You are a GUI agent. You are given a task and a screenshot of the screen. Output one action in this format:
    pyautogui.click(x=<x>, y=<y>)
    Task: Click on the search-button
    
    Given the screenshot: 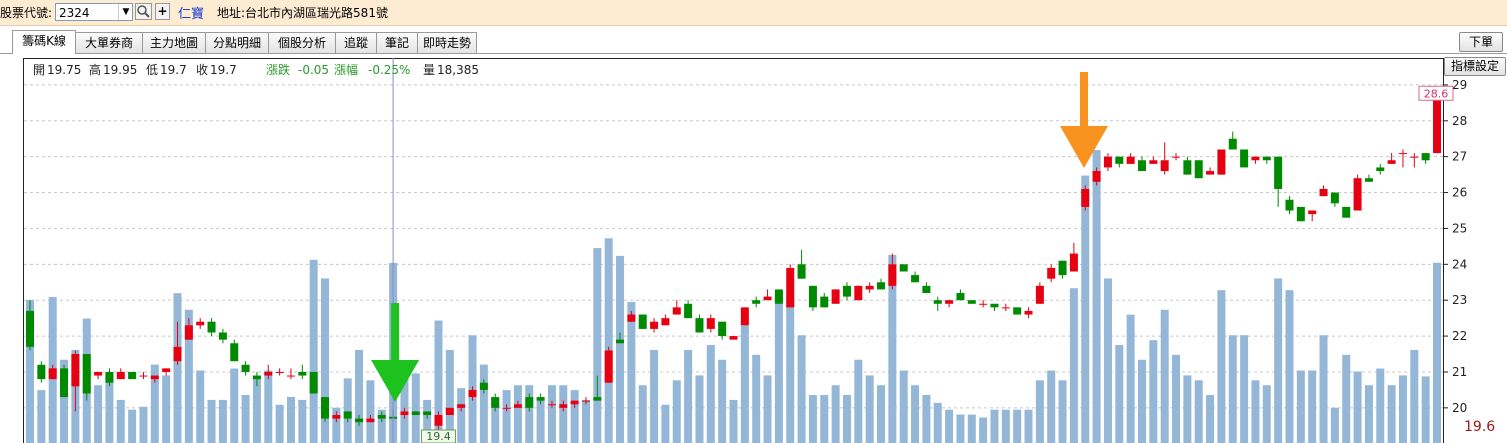 What is the action you would take?
    pyautogui.click(x=143, y=11)
    